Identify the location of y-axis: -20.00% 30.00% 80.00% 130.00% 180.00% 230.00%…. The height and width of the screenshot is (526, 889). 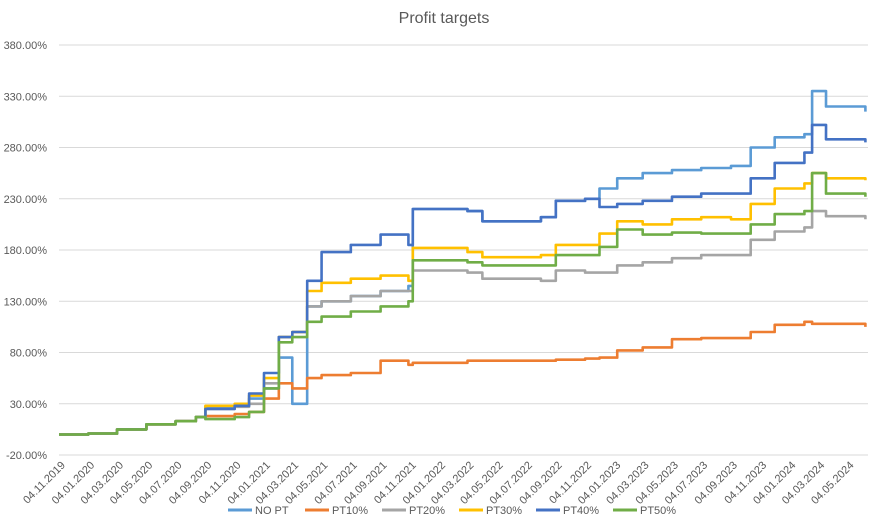
(26, 251).